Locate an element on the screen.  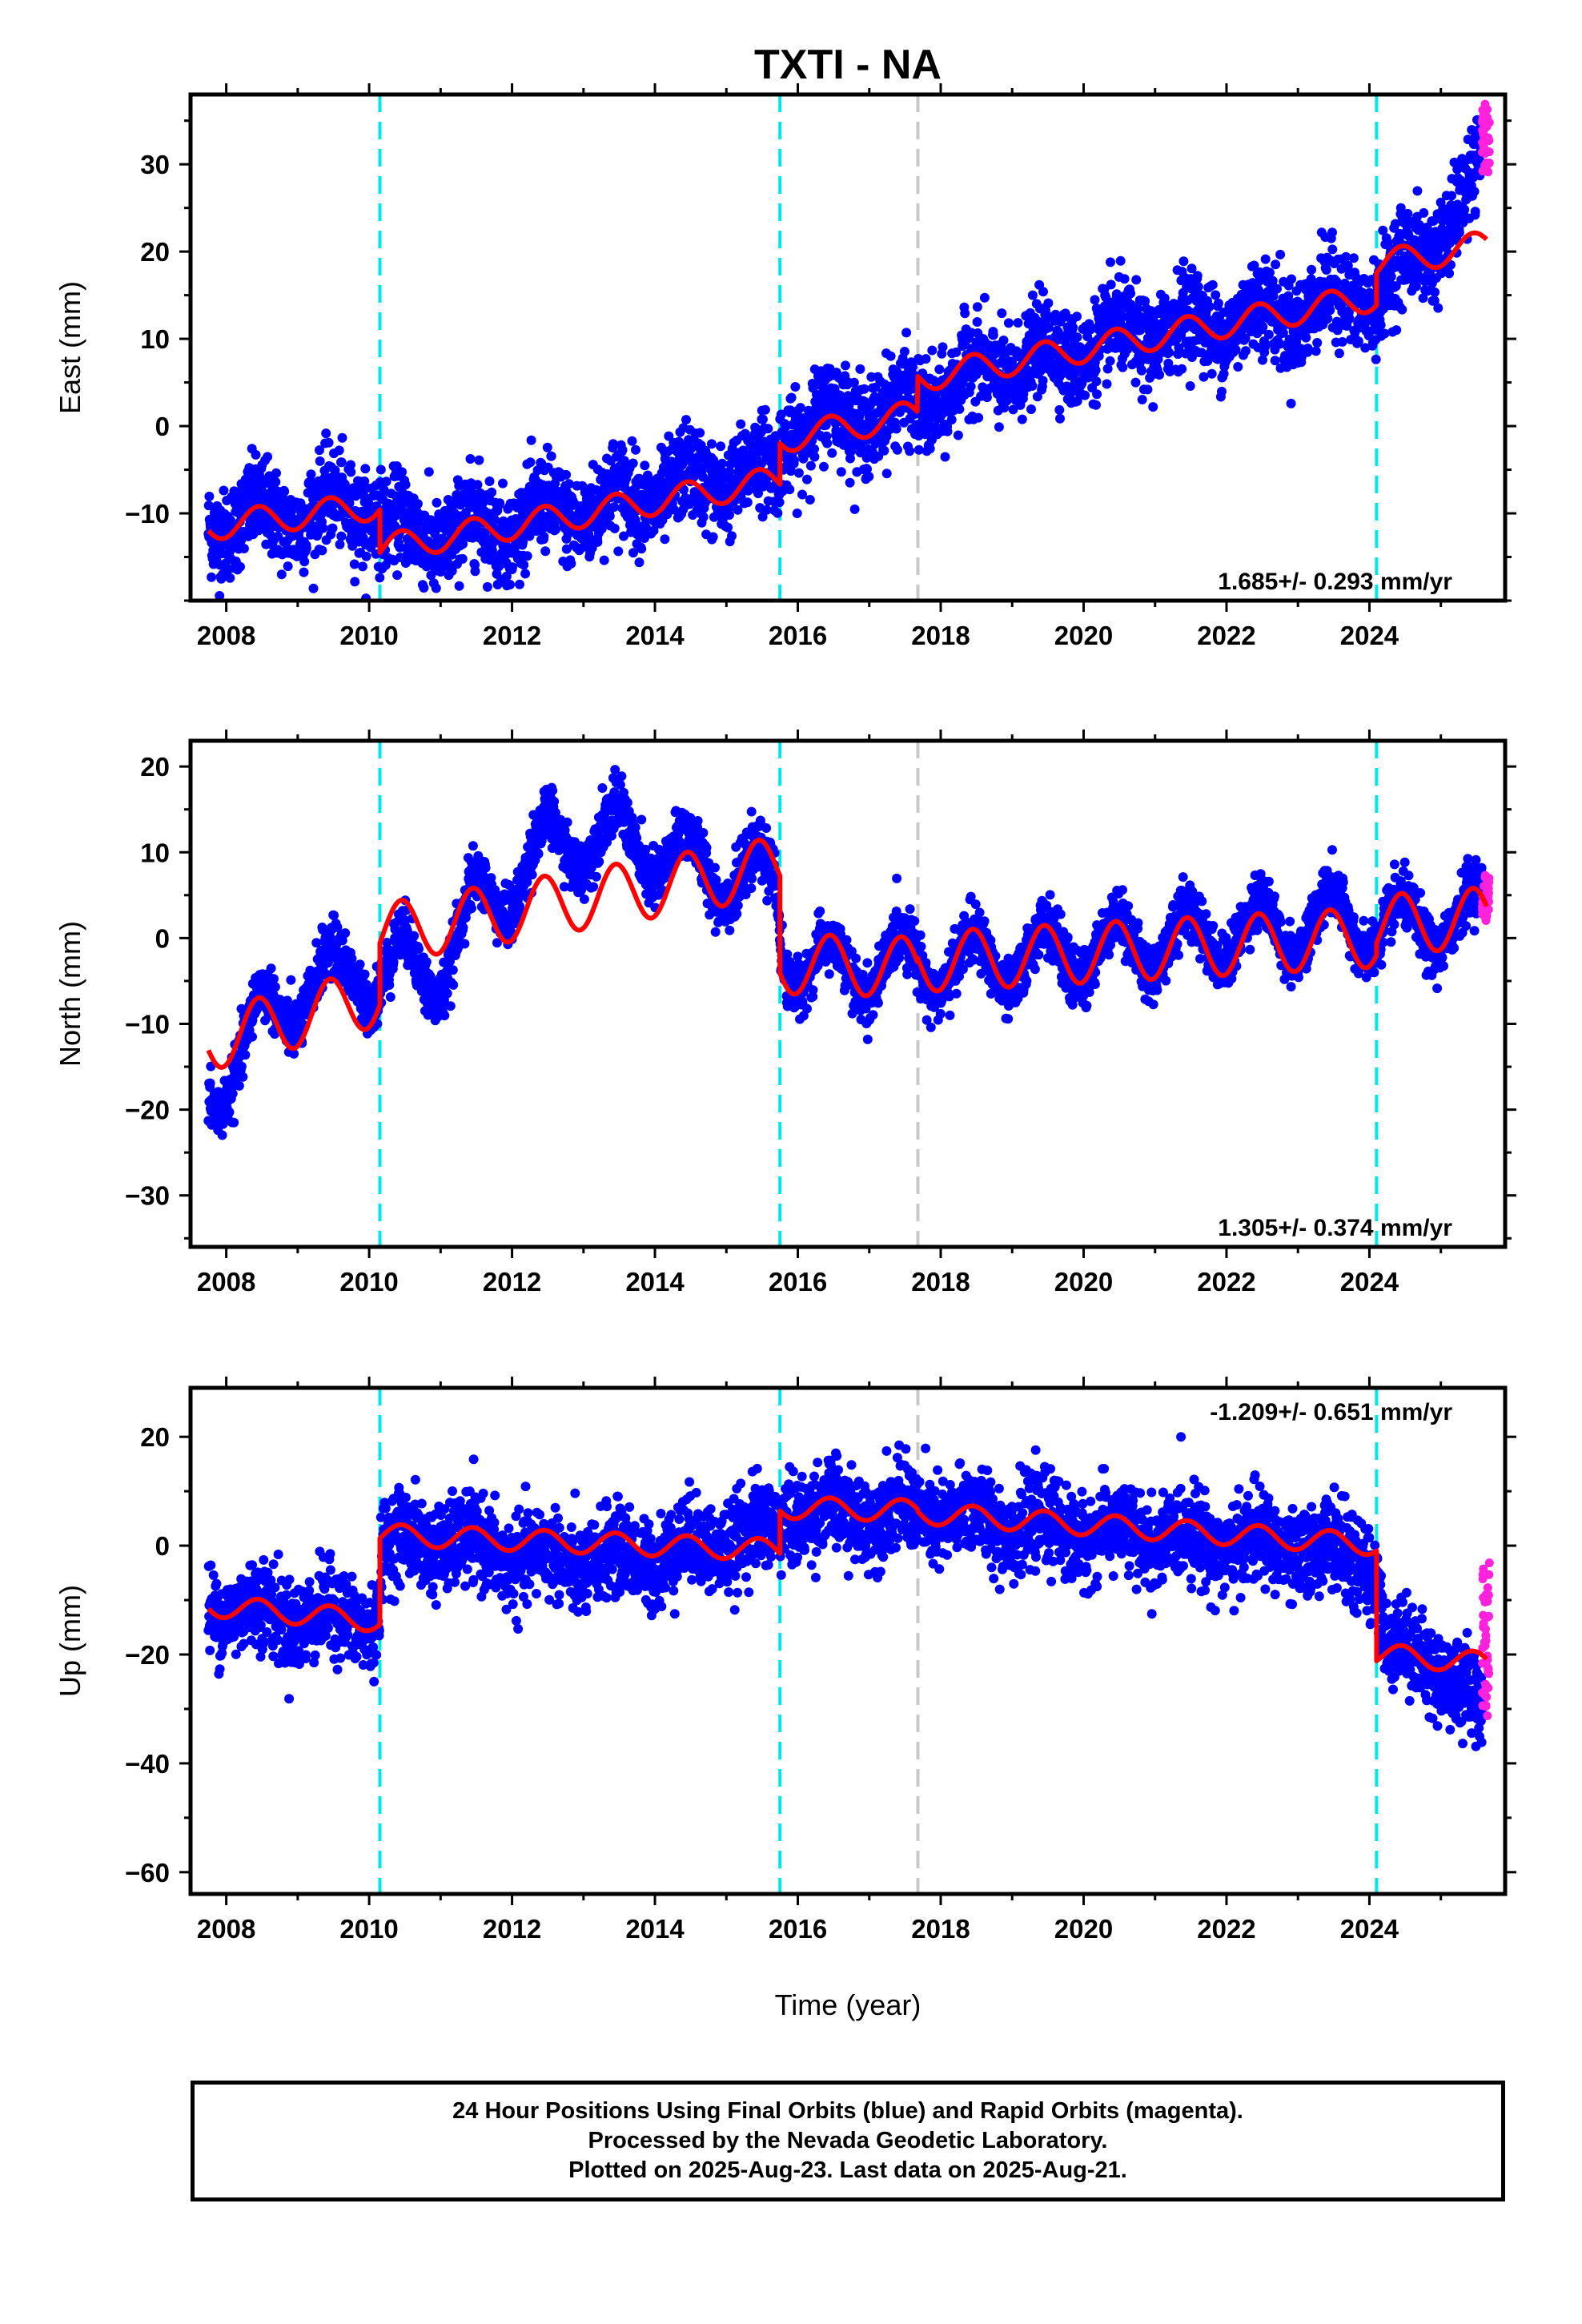
x-tick-label: 2012 is located at coordinates (512, 635).